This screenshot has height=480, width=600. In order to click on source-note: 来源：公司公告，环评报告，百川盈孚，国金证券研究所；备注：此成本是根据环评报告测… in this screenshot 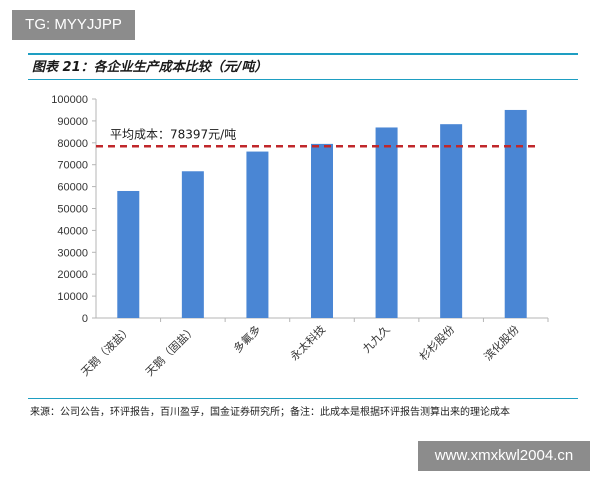, I will do `click(270, 412)`.